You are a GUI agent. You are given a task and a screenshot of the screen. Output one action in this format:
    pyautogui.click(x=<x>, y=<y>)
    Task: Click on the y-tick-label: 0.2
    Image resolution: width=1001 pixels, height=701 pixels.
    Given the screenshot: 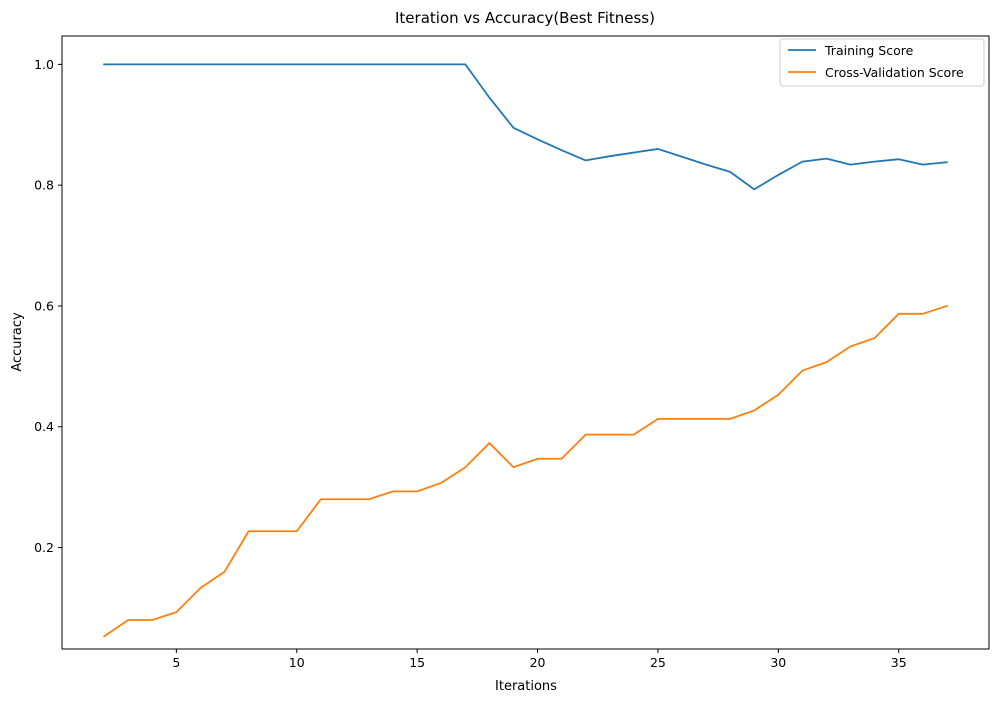 What is the action you would take?
    pyautogui.click(x=44, y=547)
    